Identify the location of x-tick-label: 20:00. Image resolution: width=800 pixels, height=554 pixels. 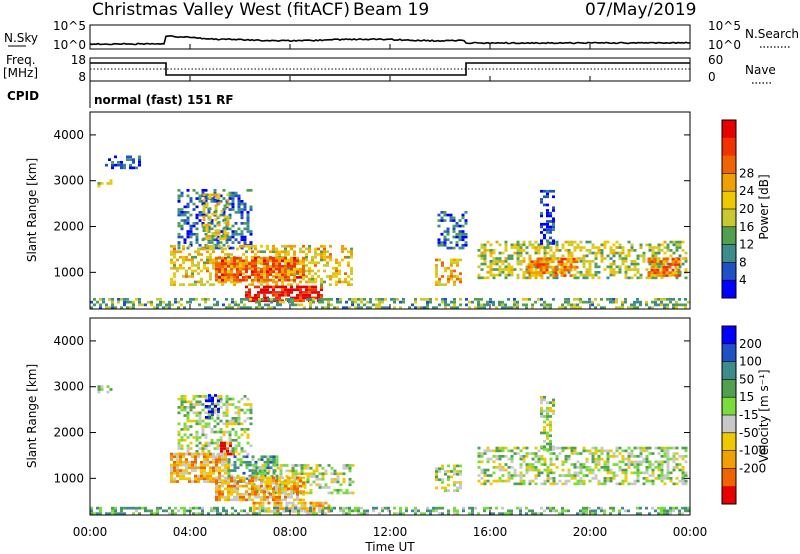
(590, 532).